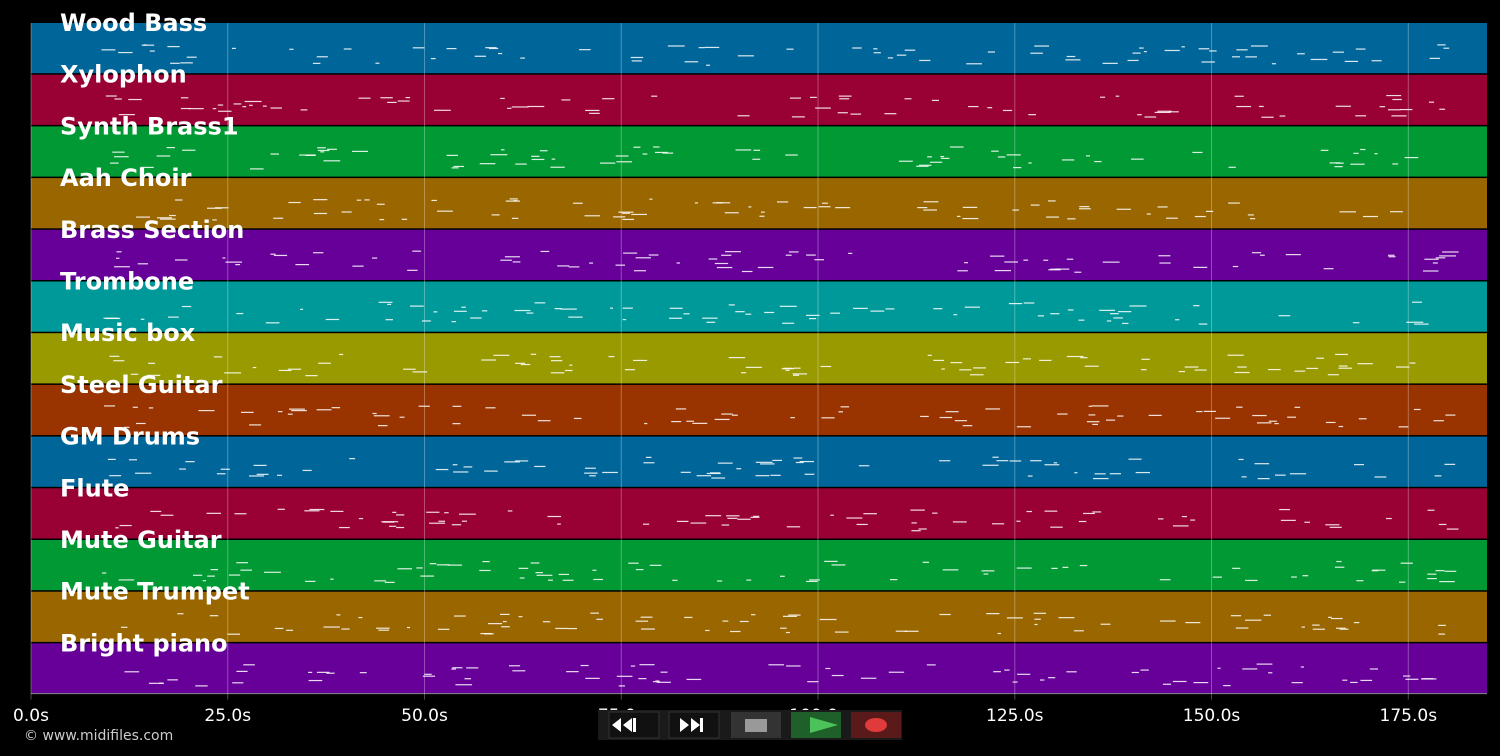  I want to click on track-band, so click(759, 461).